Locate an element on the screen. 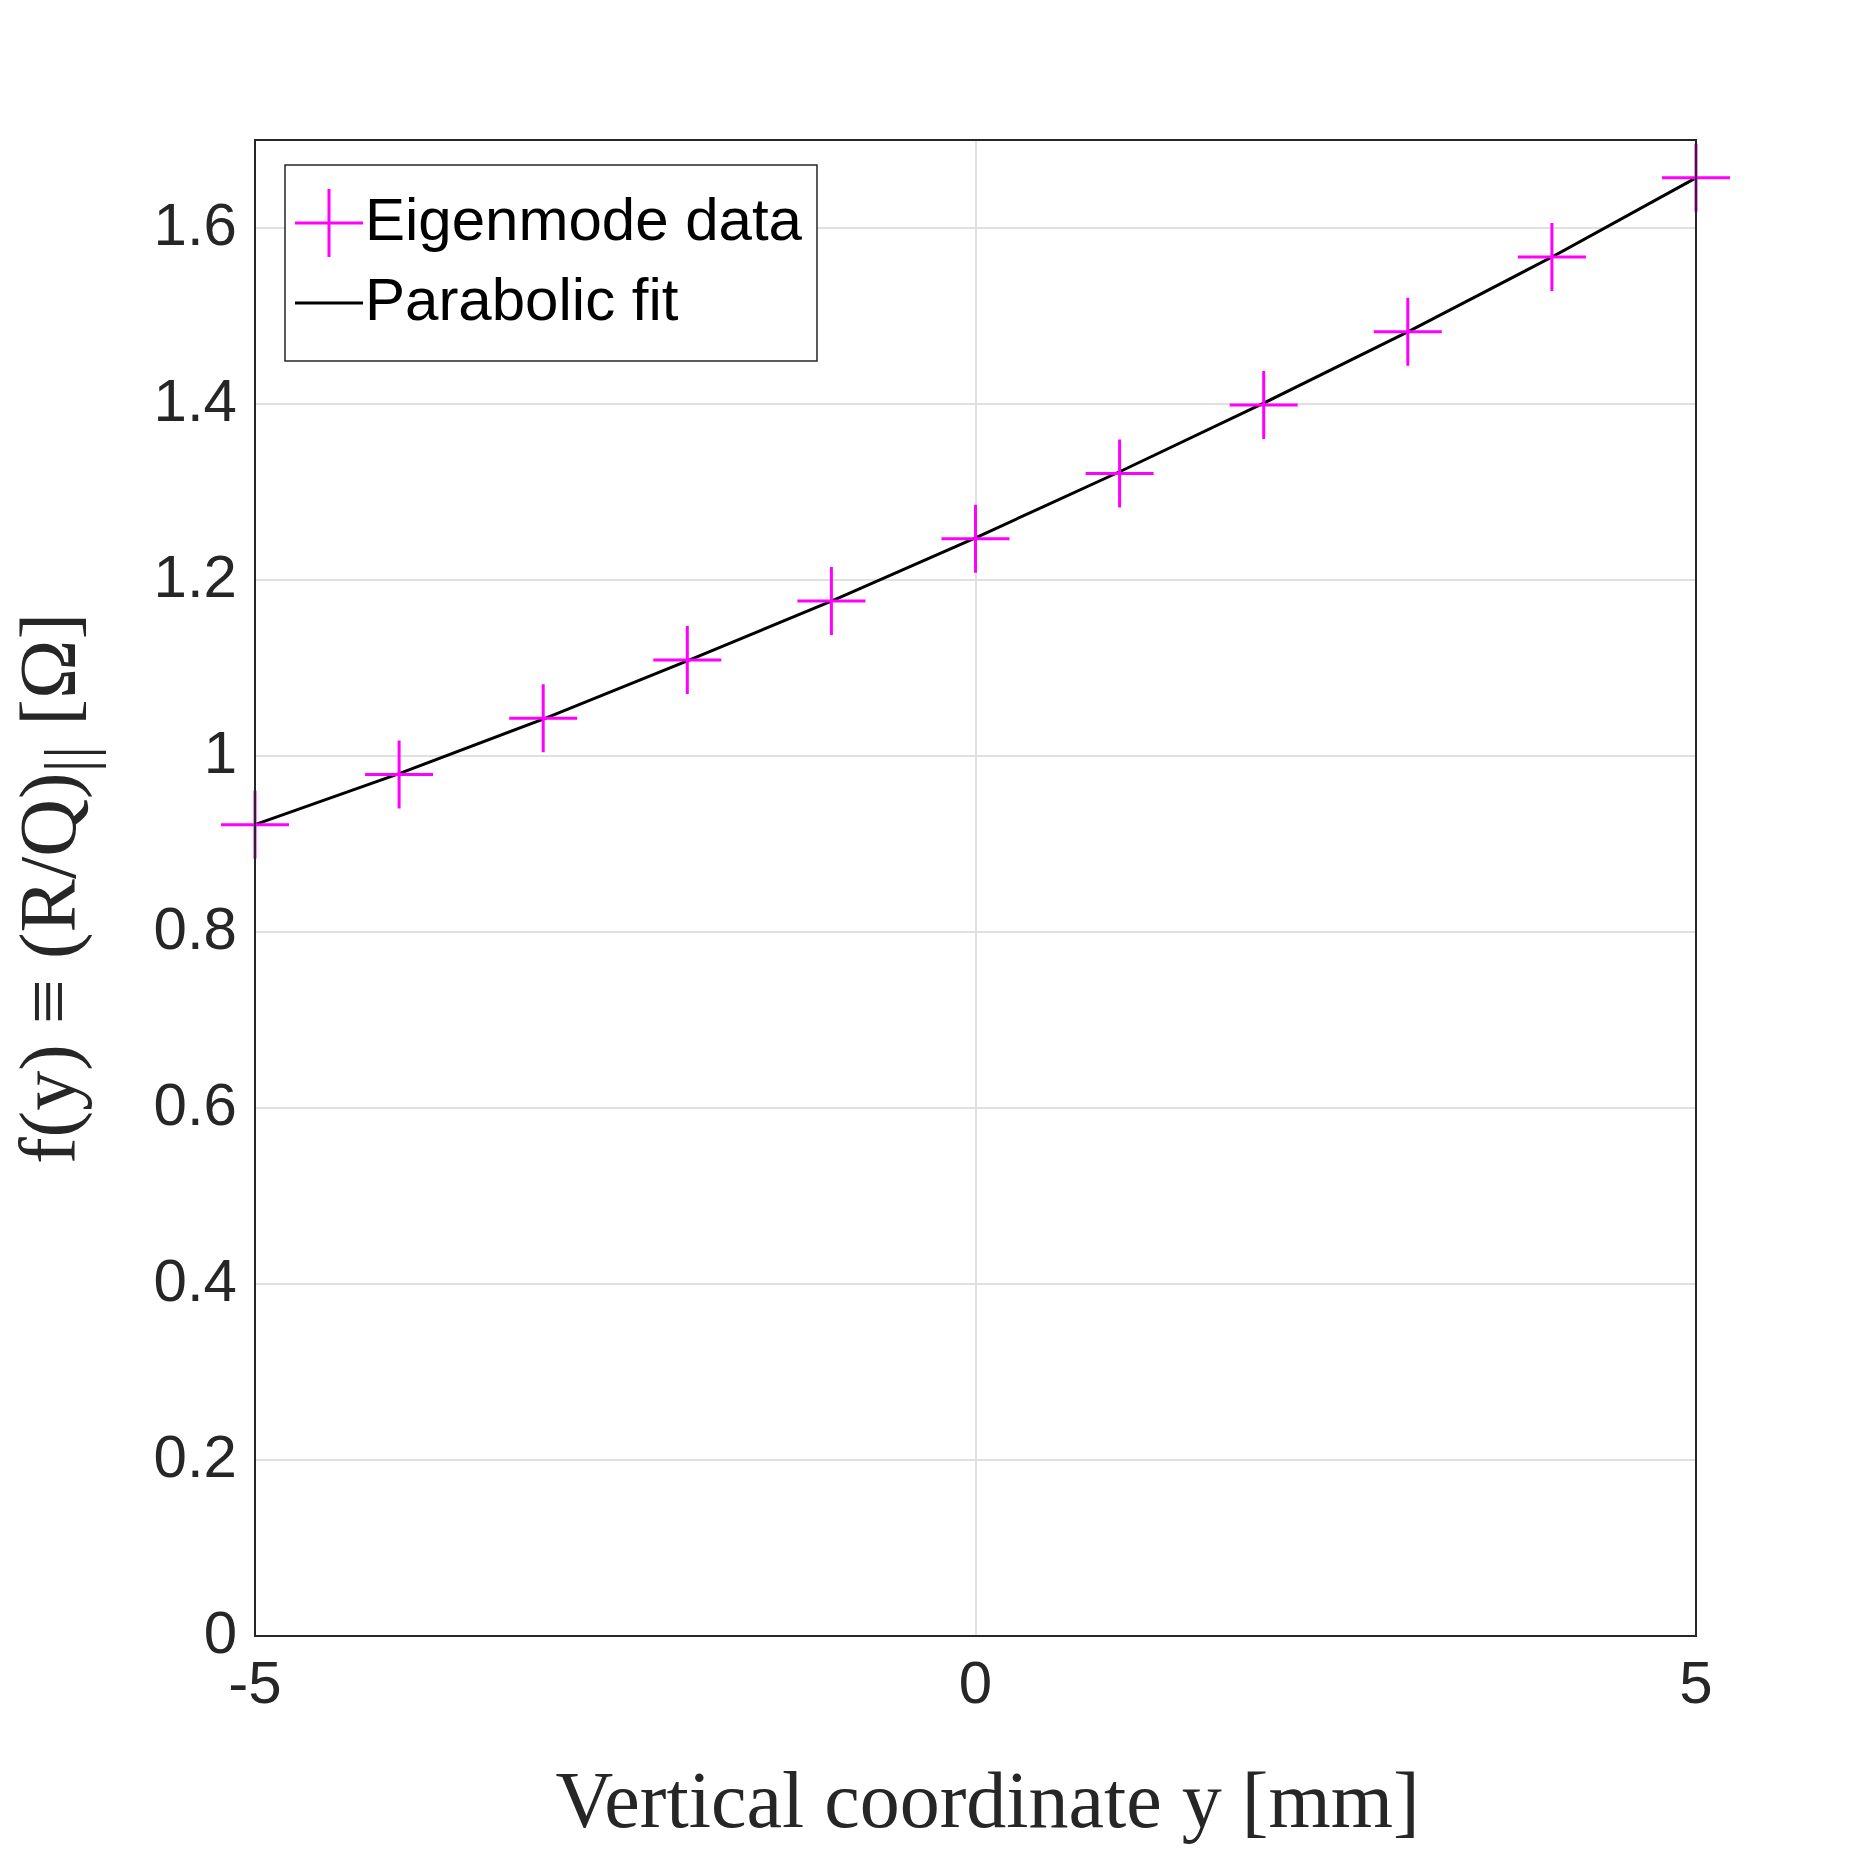 This screenshot has height=1875, width=1875. y-tick-label: 0.4 is located at coordinates (195, 1280).